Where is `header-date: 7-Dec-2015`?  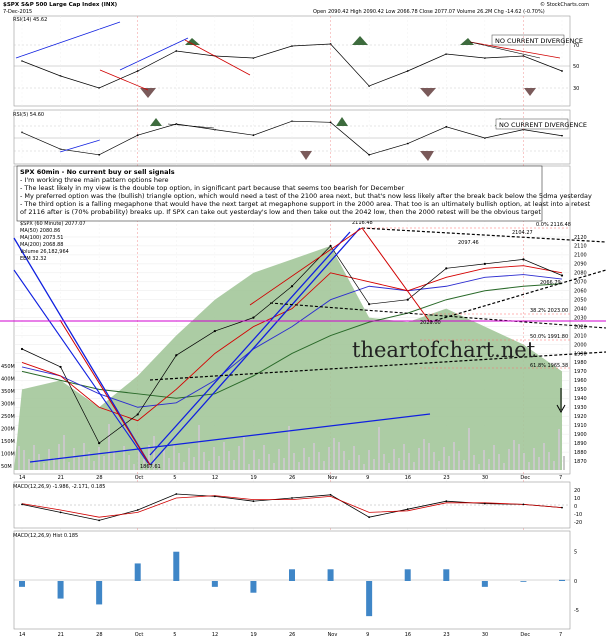 header-date: 7-Dec-2015 is located at coordinates (17, 12).